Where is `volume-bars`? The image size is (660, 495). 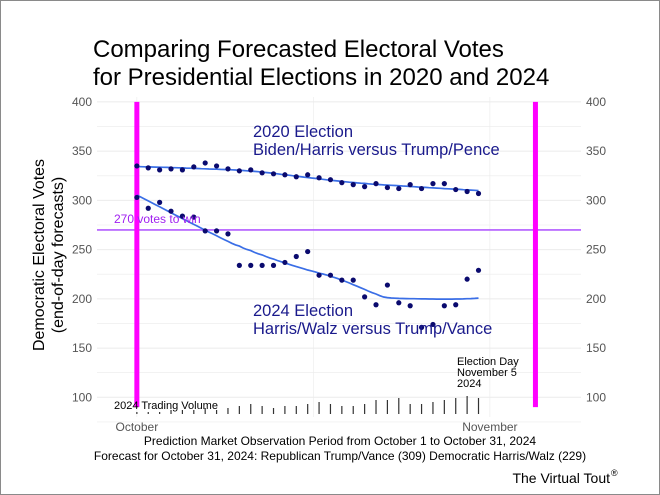 volume-bars is located at coordinates (308, 405).